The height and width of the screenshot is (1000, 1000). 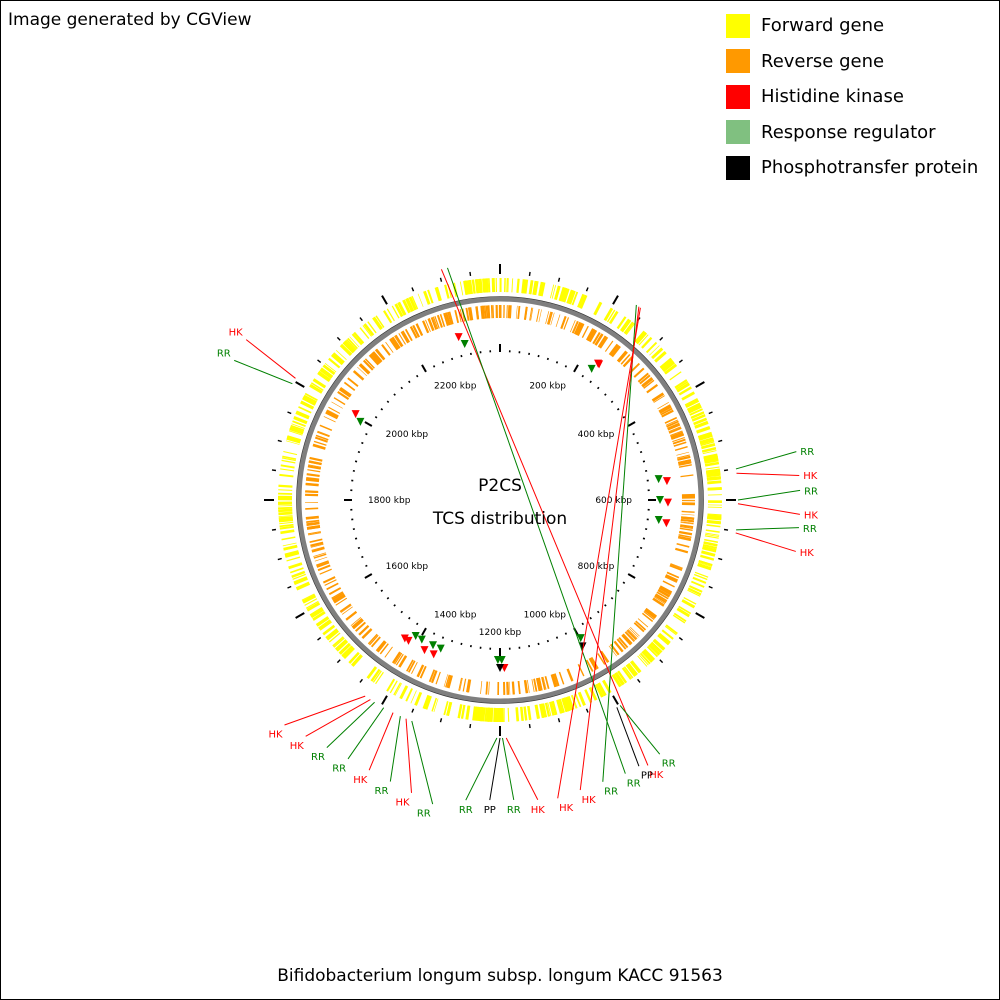 What do you see at coordinates (407, 567) in the screenshot?
I see `tick-label: 1600 kbp` at bounding box center [407, 567].